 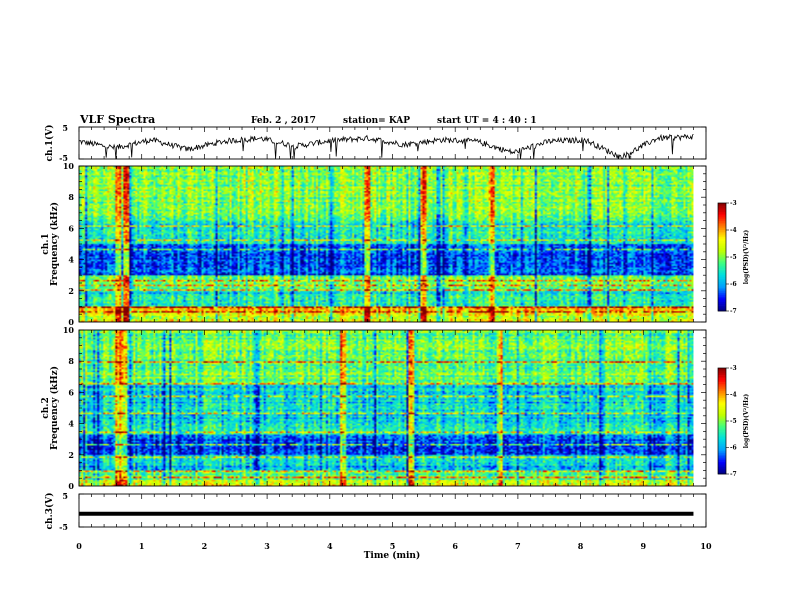 What do you see at coordinates (267, 546) in the screenshot?
I see `x-tick-label: 3` at bounding box center [267, 546].